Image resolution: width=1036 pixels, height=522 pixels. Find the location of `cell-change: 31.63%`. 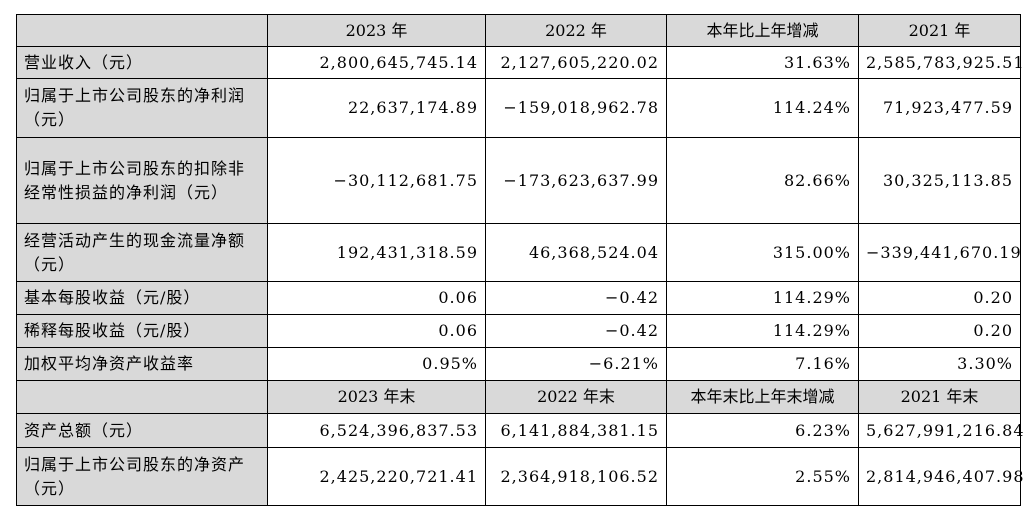

cell-change: 31.63% is located at coordinates (762, 62).